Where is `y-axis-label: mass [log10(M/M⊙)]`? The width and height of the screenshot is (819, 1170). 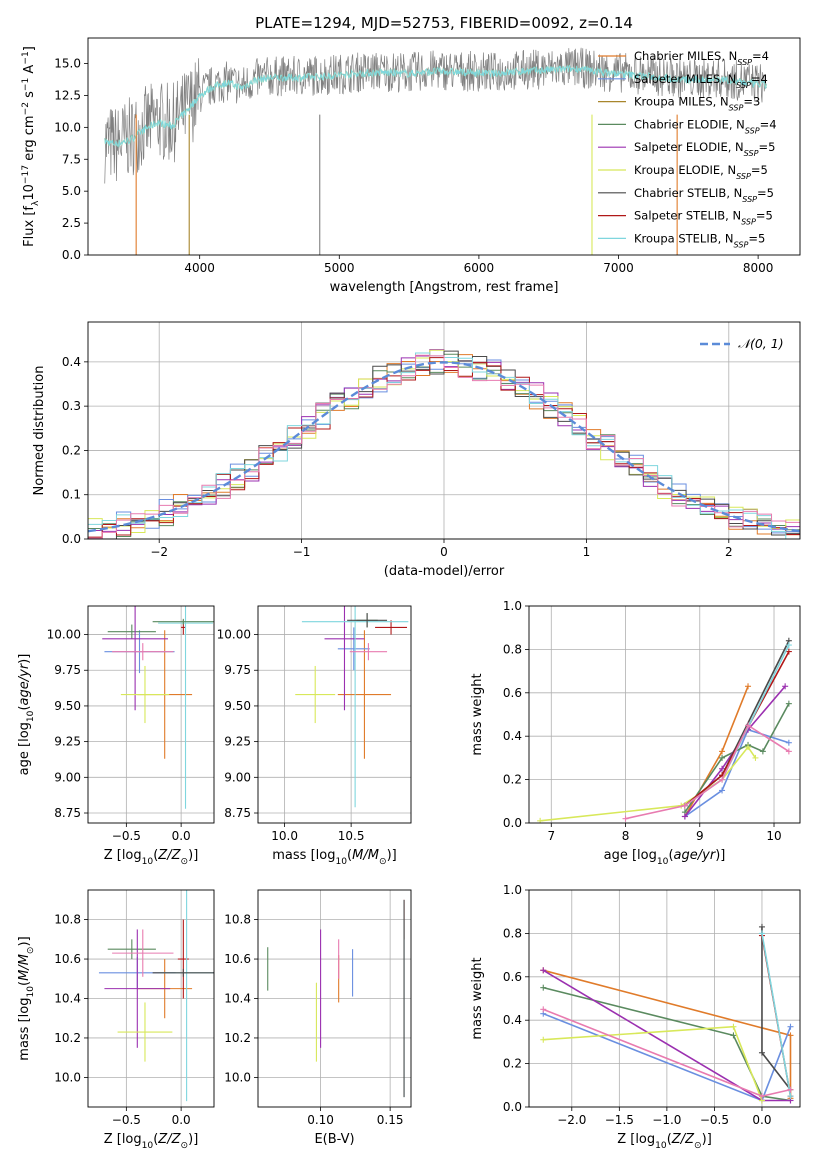
y-axis-label: mass [log10(M/M⊙)] is located at coordinates (26, 998).